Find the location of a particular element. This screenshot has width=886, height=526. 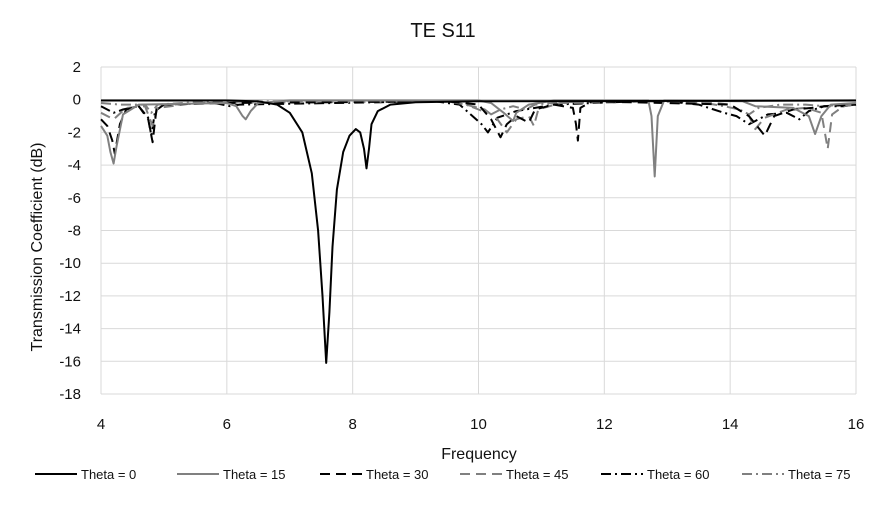

legend-label: Theta = 45 is located at coordinates (537, 474).